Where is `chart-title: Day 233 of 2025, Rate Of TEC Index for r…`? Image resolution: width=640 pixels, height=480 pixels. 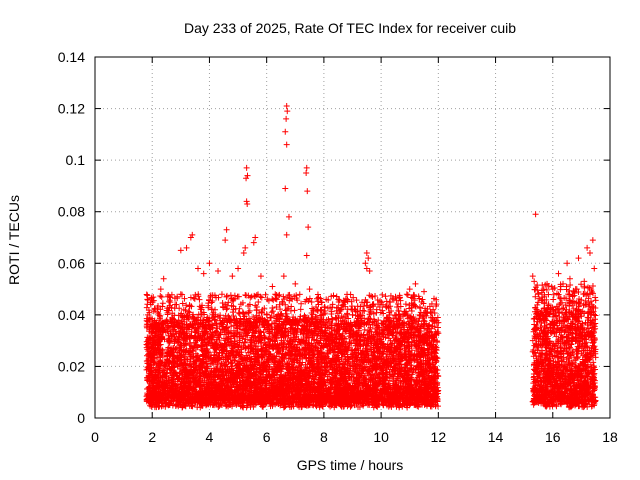 chart-title: Day 233 of 2025, Rate Of TEC Index for r… is located at coordinates (350, 28).